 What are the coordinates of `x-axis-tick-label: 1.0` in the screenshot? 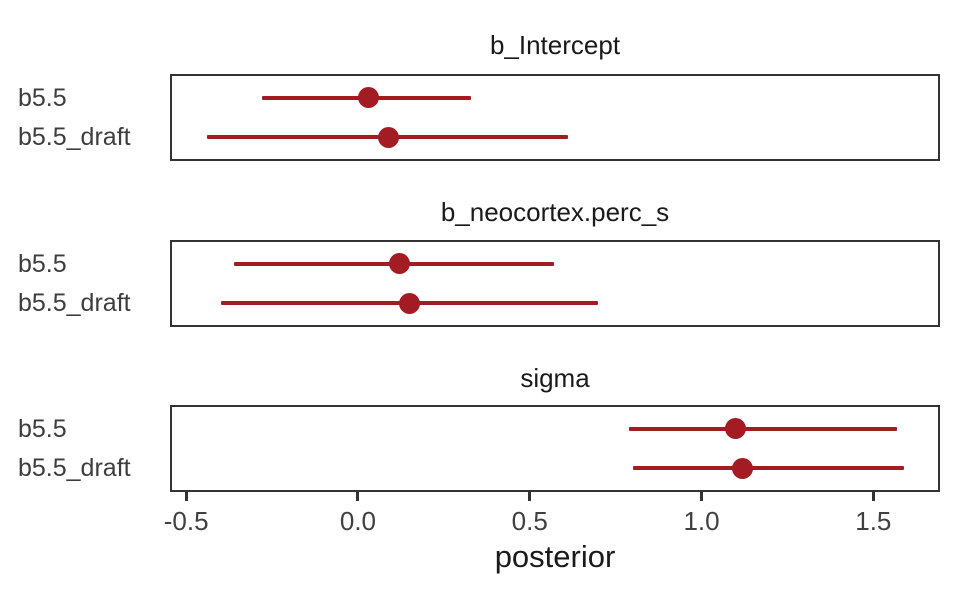 It's located at (701, 521).